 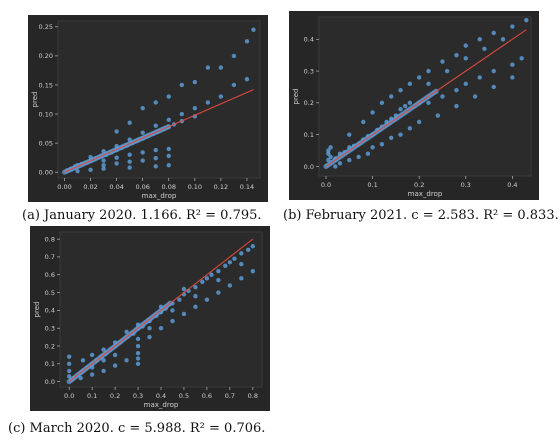 I want to click on x-tick-label: 0.2, so click(x=115, y=396).